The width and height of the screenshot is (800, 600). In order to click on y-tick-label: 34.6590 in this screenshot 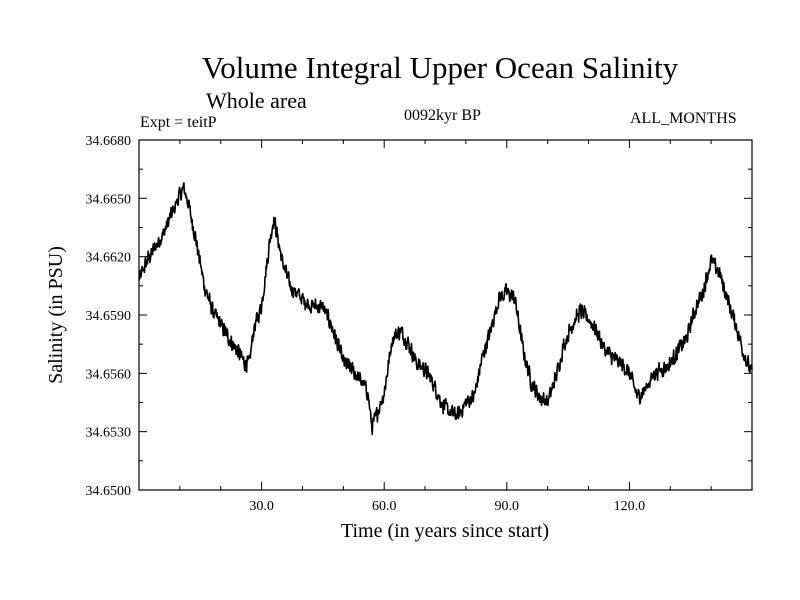, I will do `click(109, 316)`.